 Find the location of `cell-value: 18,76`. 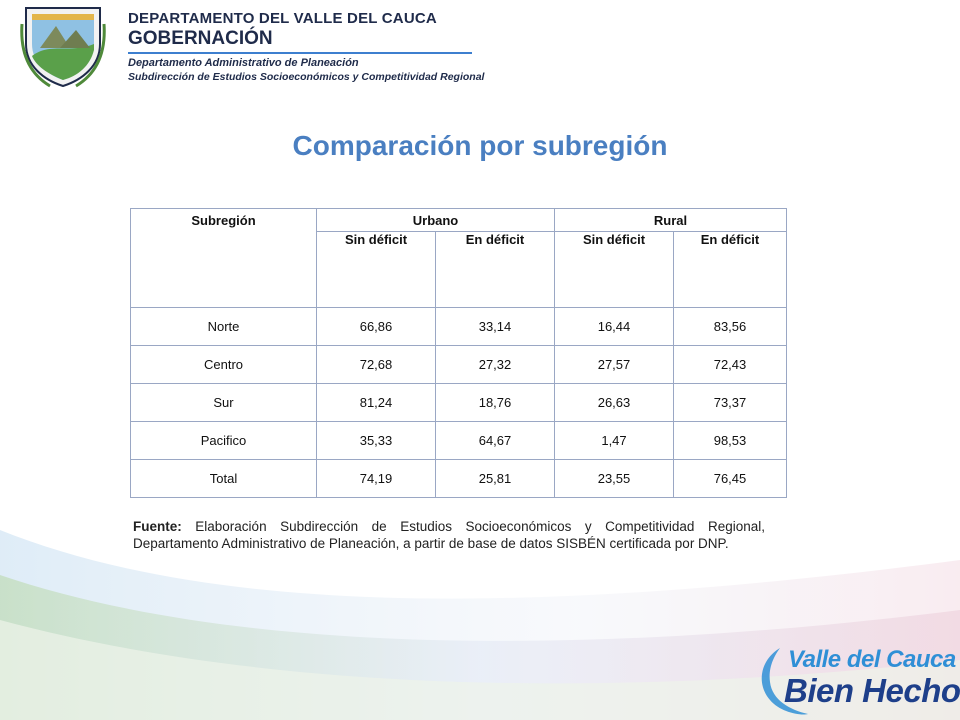

cell-value: 18,76 is located at coordinates (495, 402).